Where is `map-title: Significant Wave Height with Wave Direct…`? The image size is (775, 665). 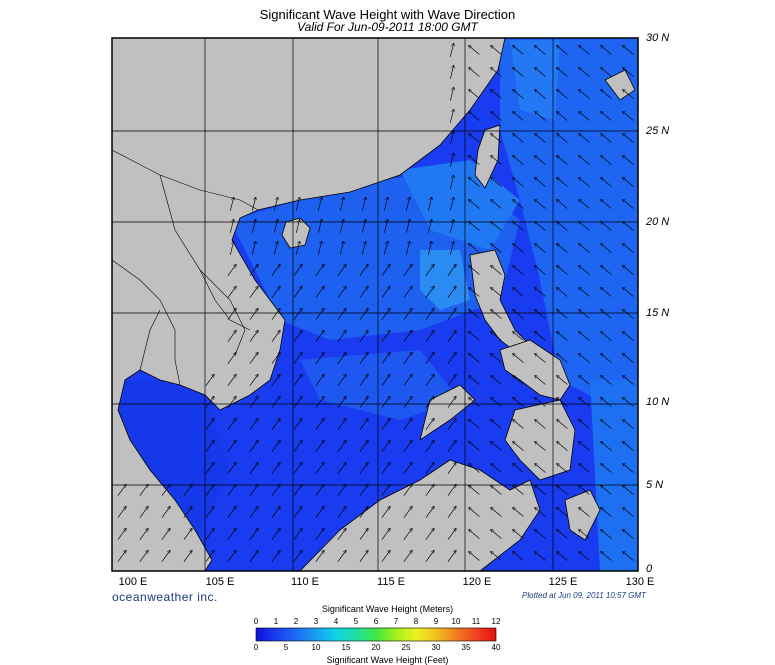
map-title: Significant Wave Height with Wave Direct… is located at coordinates (387, 14).